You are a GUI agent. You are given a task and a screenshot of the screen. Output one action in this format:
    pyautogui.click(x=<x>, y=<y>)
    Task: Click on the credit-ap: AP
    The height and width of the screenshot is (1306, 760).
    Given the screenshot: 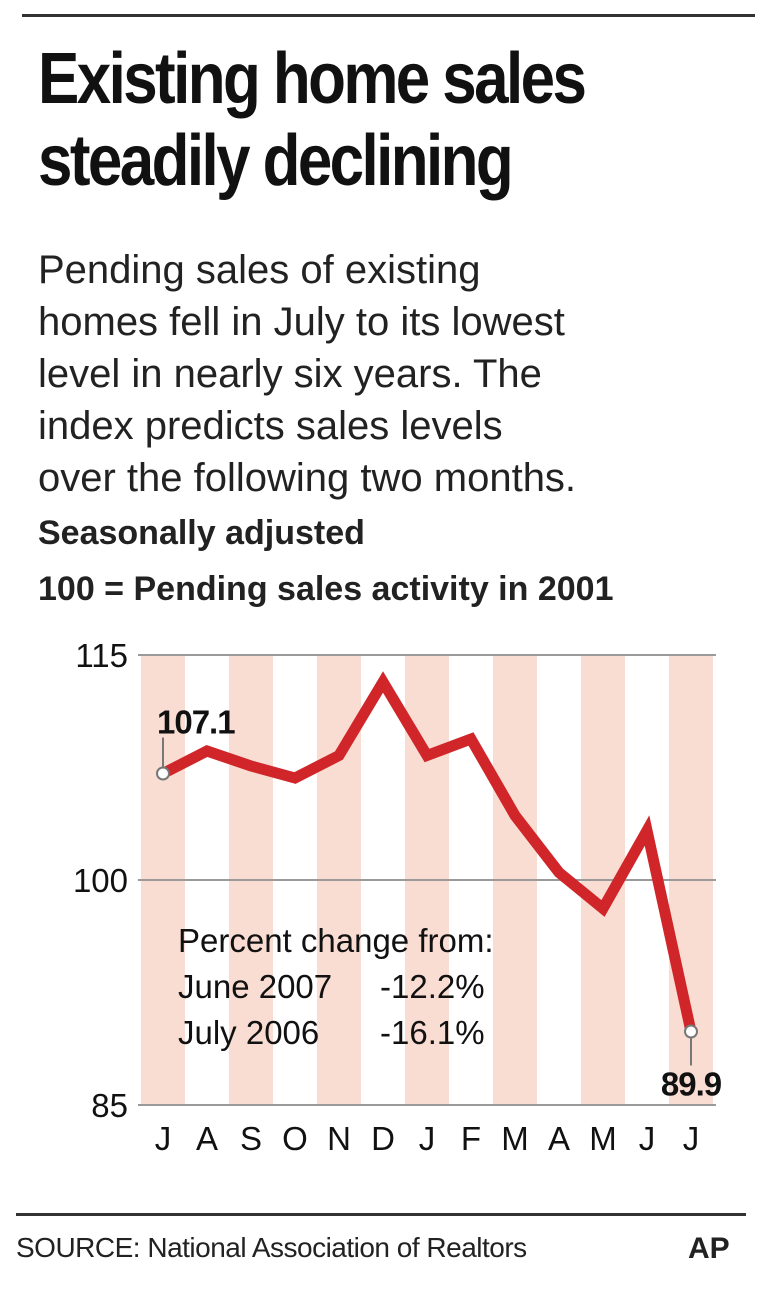 What is the action you would take?
    pyautogui.click(x=709, y=1248)
    